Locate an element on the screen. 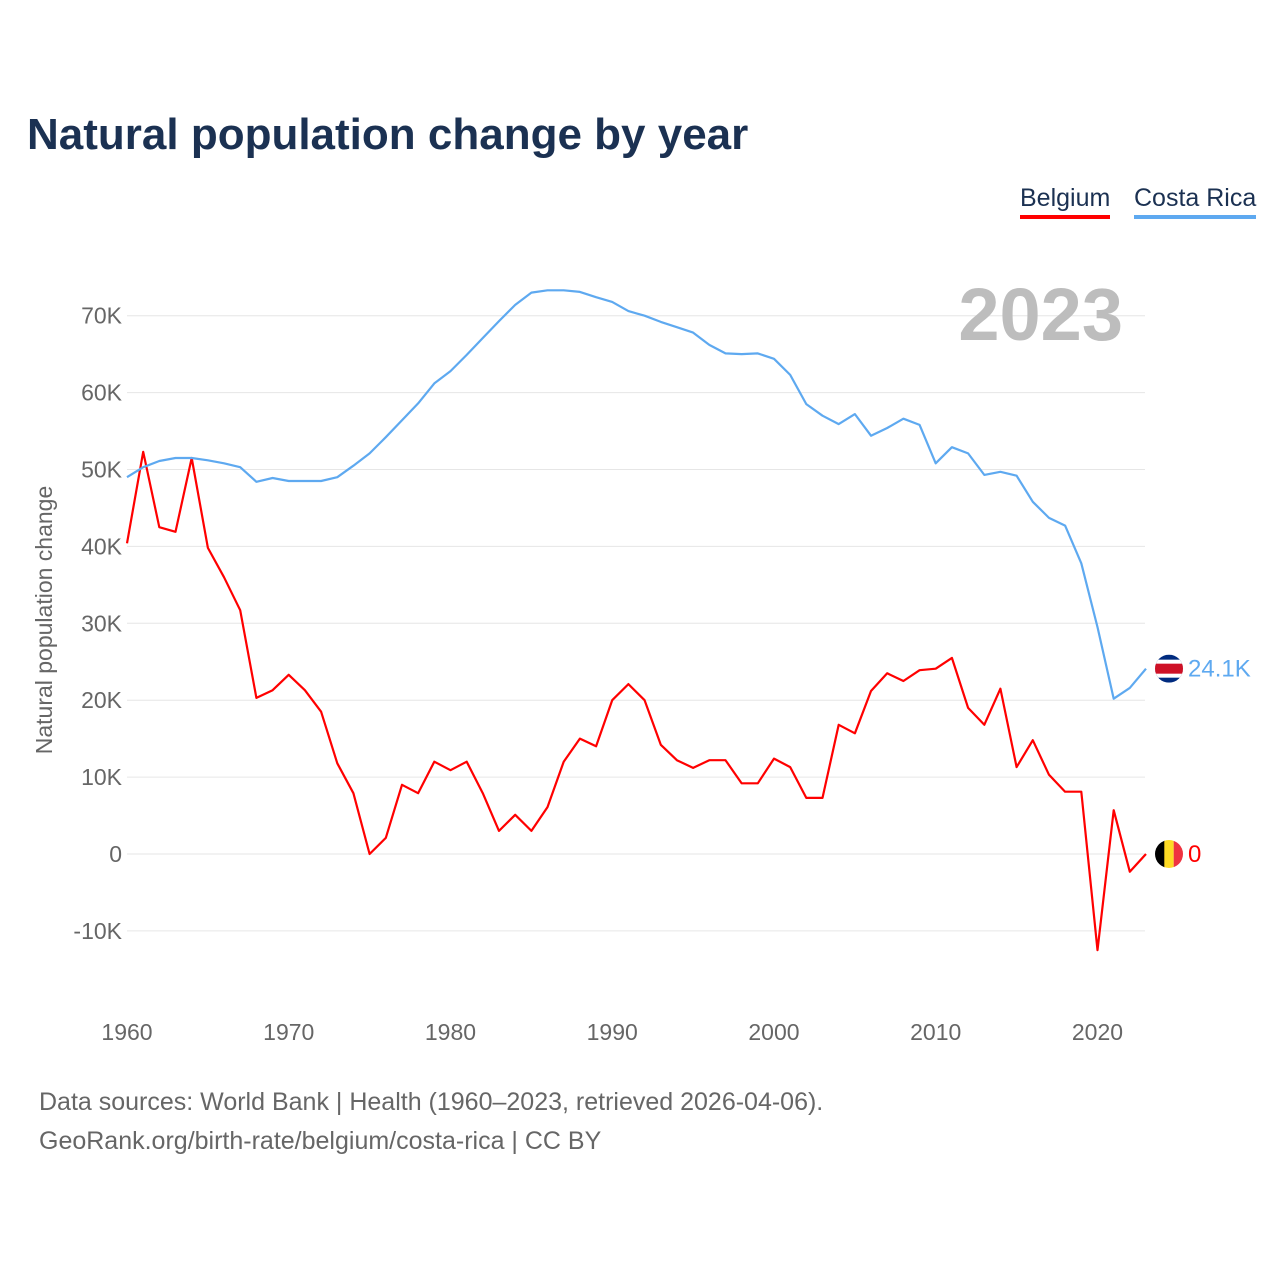 This screenshot has height=1280, width=1280. x-tick-label: 1970 is located at coordinates (288, 1032).